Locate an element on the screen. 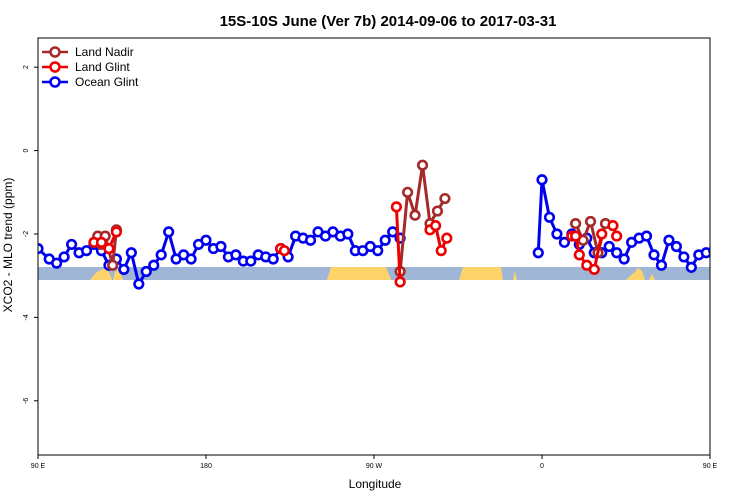 Image resolution: width=750 pixels, height=500 pixels. legend-item-land-nadir: Land Nadir is located at coordinates (88, 52).